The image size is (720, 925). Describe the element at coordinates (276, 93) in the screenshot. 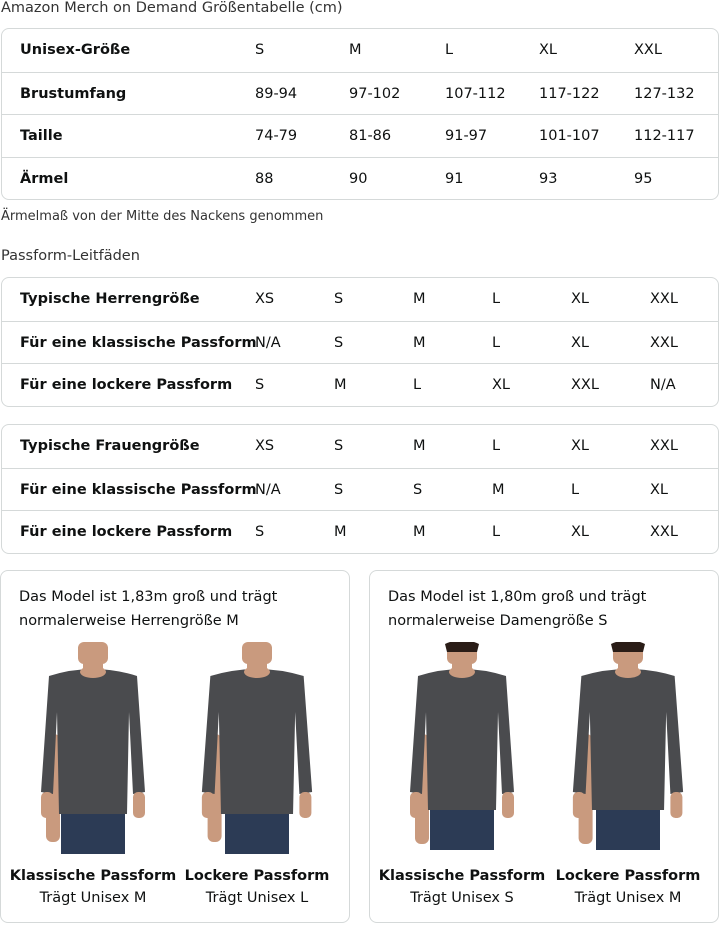

I see `table-cell: 89-94` at that location.